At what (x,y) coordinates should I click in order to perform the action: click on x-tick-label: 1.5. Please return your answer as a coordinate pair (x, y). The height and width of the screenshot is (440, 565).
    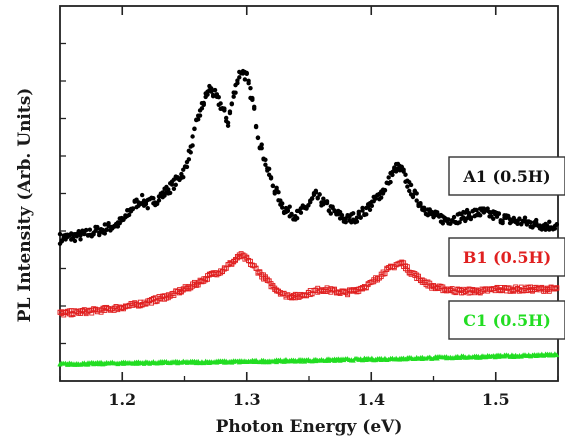
    Looking at the image, I should click on (496, 399).